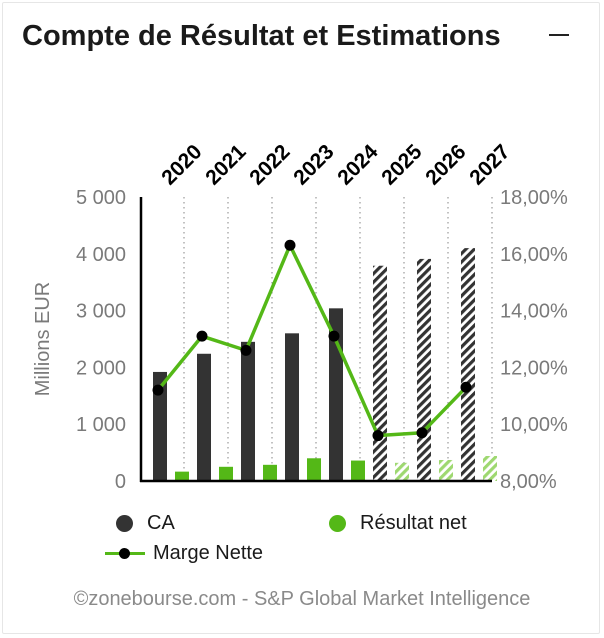  I want to click on legend-item-ca: CA, so click(145, 523).